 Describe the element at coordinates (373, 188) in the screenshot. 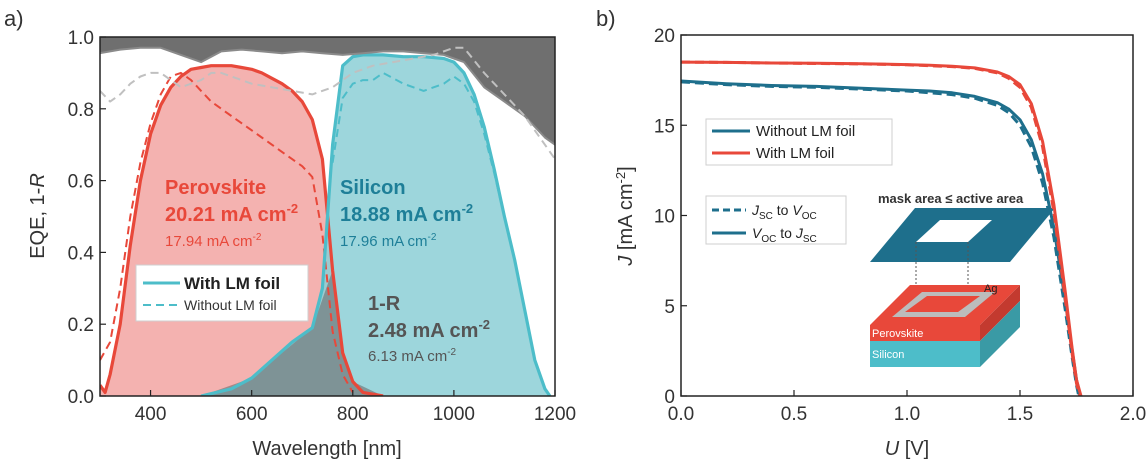

I see `silicon-name: Silicon` at that location.